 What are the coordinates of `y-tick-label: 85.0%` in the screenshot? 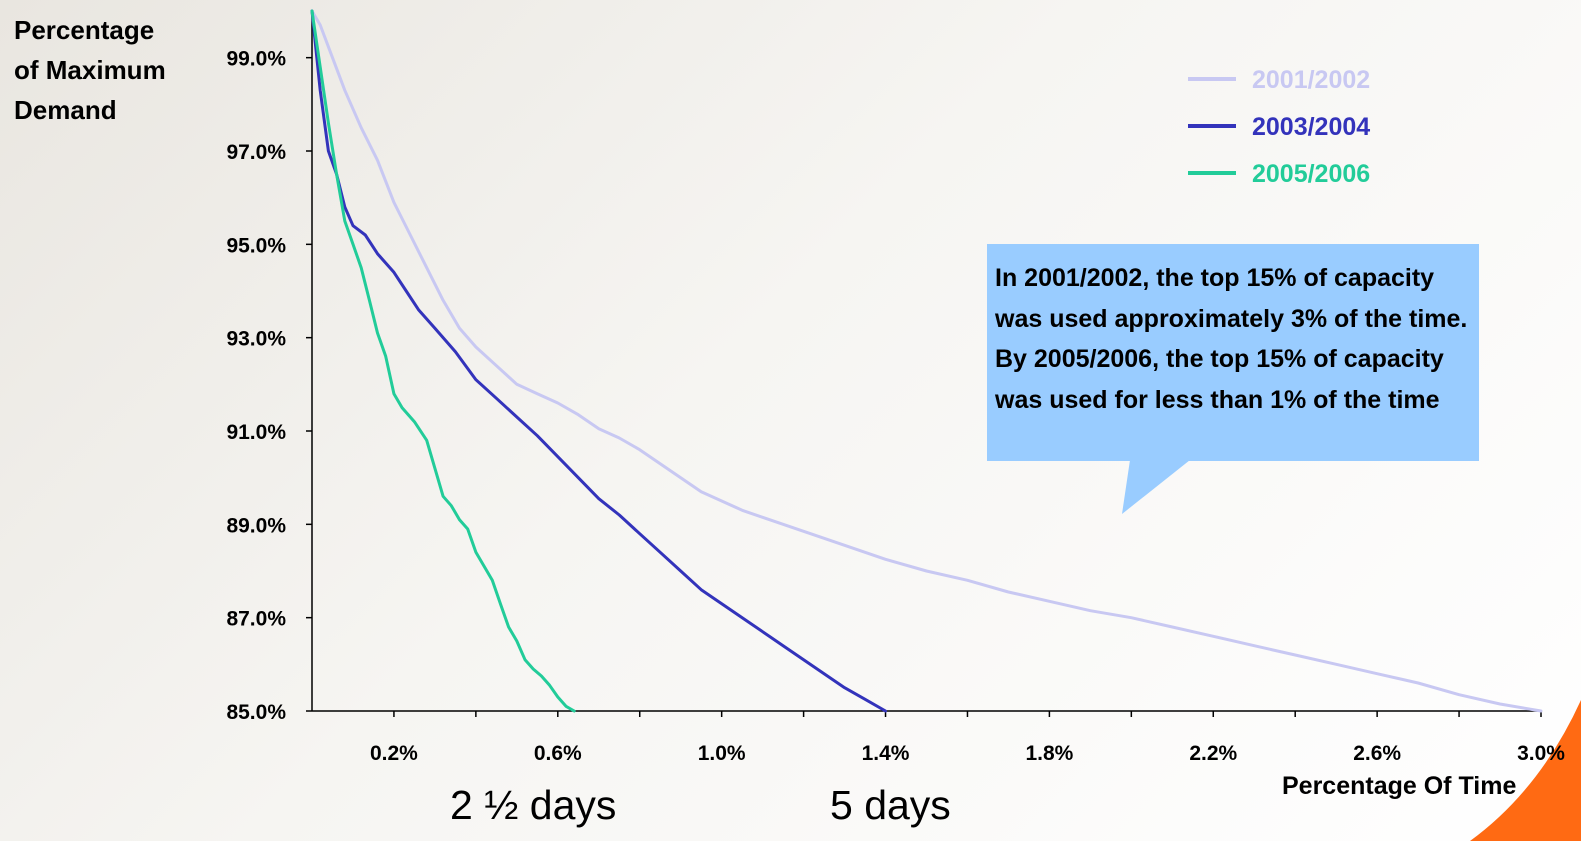 It's located at (256, 712).